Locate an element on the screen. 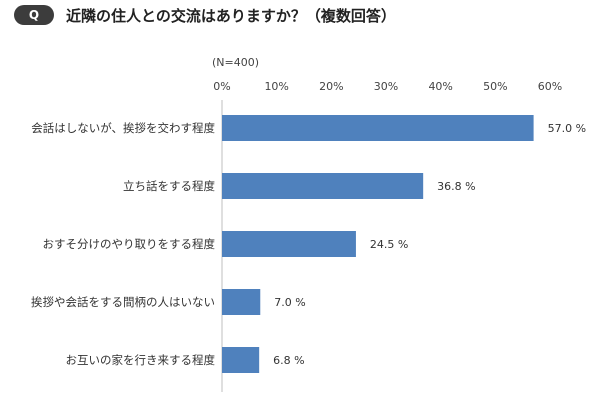 This screenshot has width=600, height=400. x-tick-label: 10% is located at coordinates (276, 86).